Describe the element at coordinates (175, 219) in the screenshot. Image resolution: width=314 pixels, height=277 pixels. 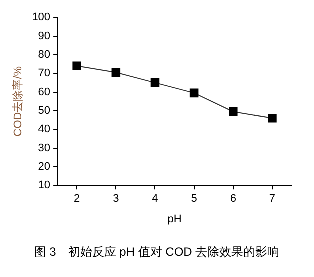
I see `x-axis-title: pH` at that location.